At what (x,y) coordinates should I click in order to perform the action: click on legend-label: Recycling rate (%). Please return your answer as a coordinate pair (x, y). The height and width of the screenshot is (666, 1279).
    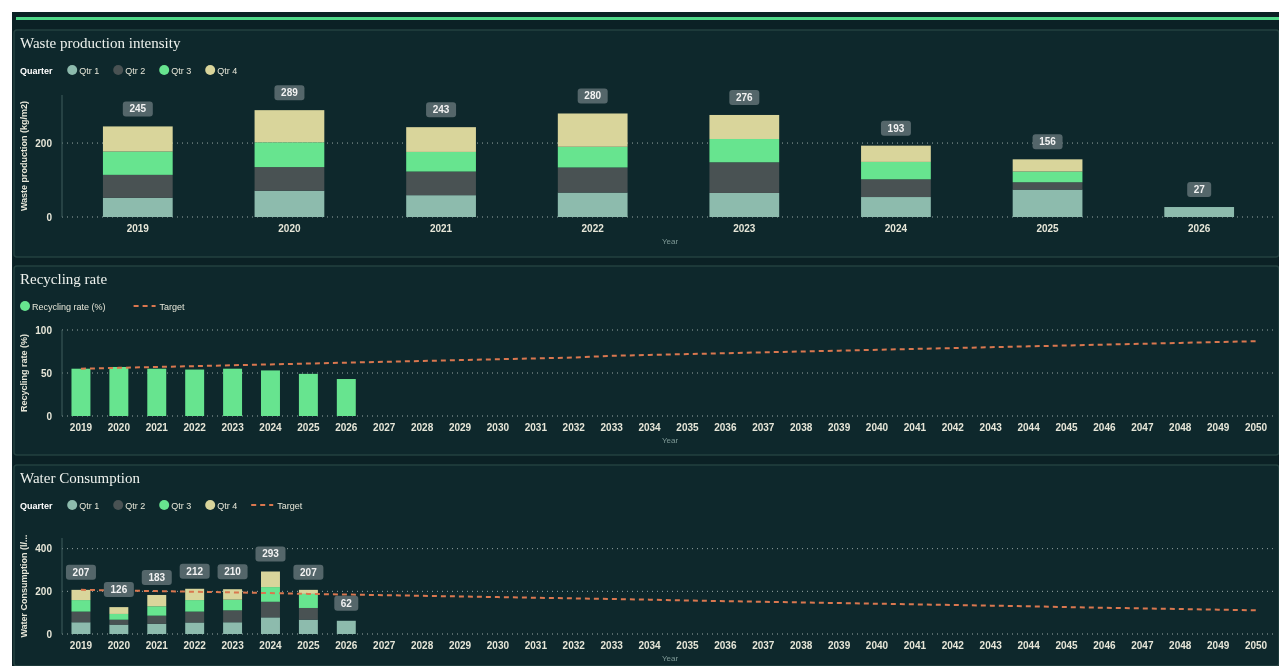
    Looking at the image, I should click on (69, 307).